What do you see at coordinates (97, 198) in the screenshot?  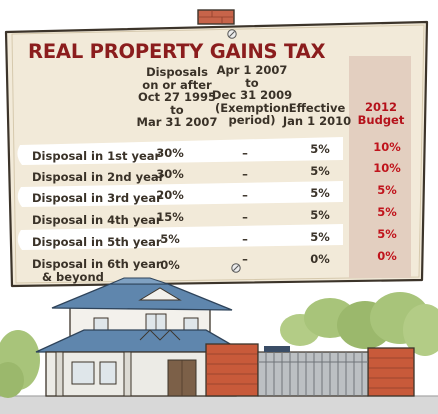 I see `row-label-3rd-year: Disposal in 3rd year` at bounding box center [97, 198].